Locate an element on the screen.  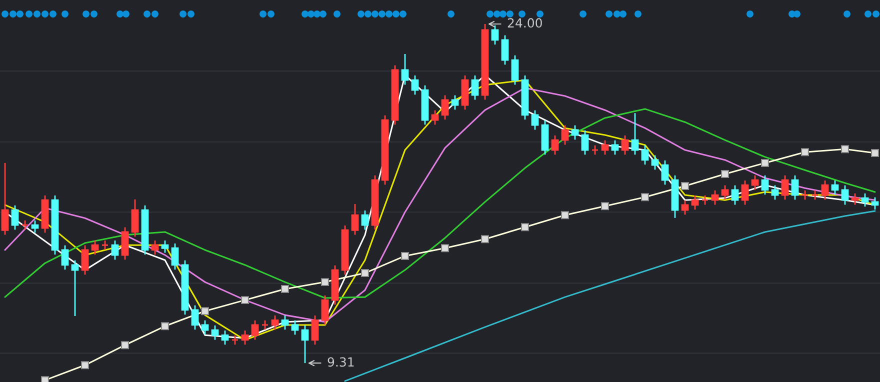
annotation: 24.00 is located at coordinates (525, 23).